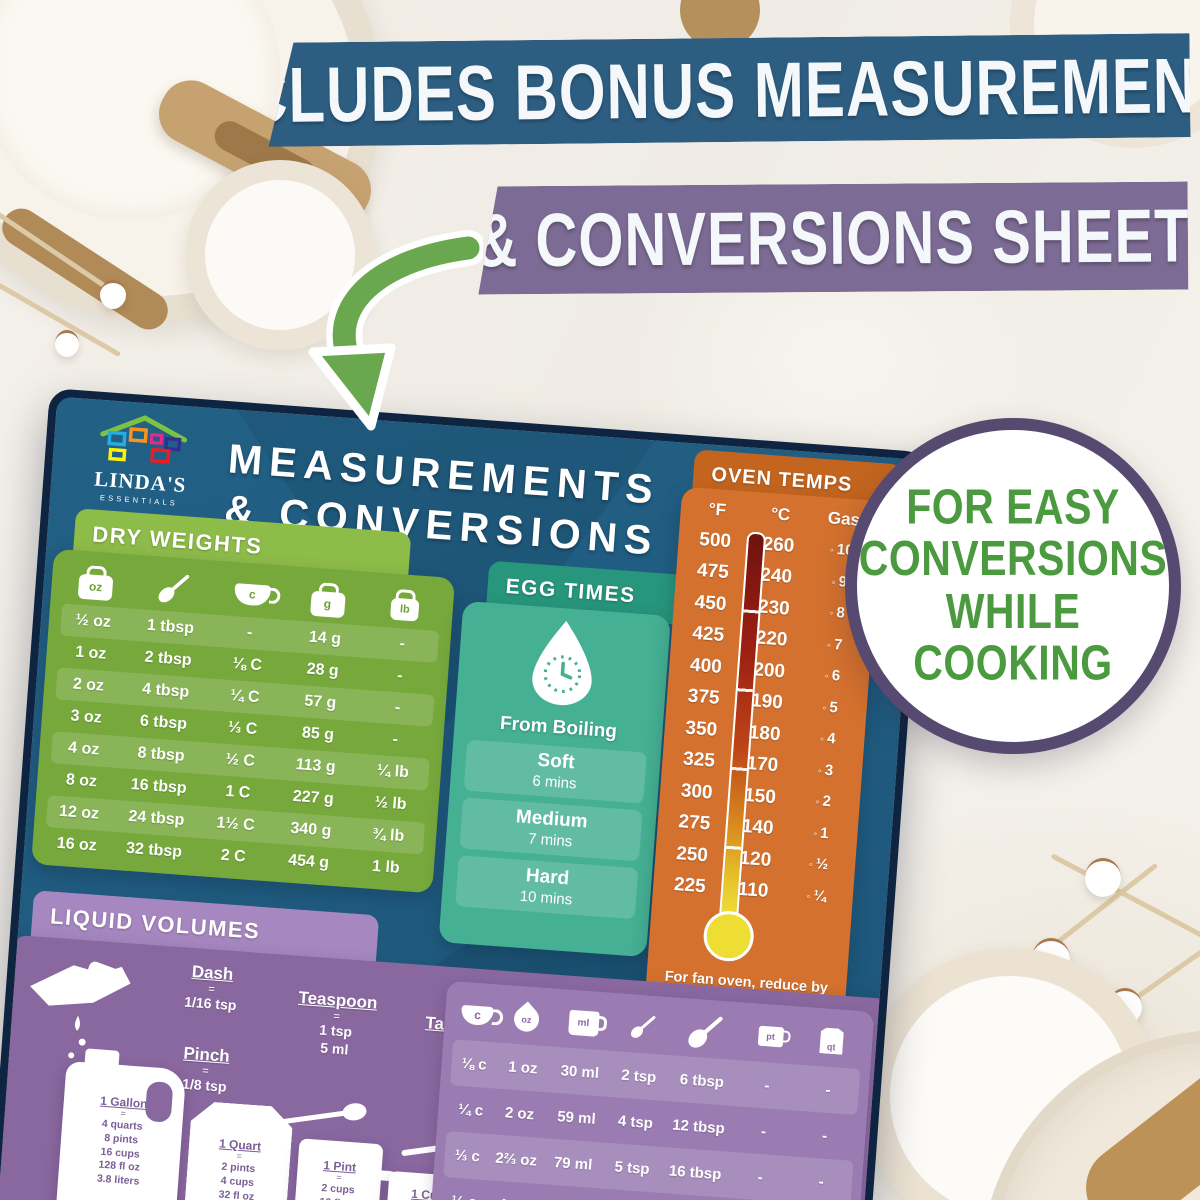 Image resolution: width=1200 pixels, height=1200 pixels. I want to click on spoon-icon, so click(173, 588).